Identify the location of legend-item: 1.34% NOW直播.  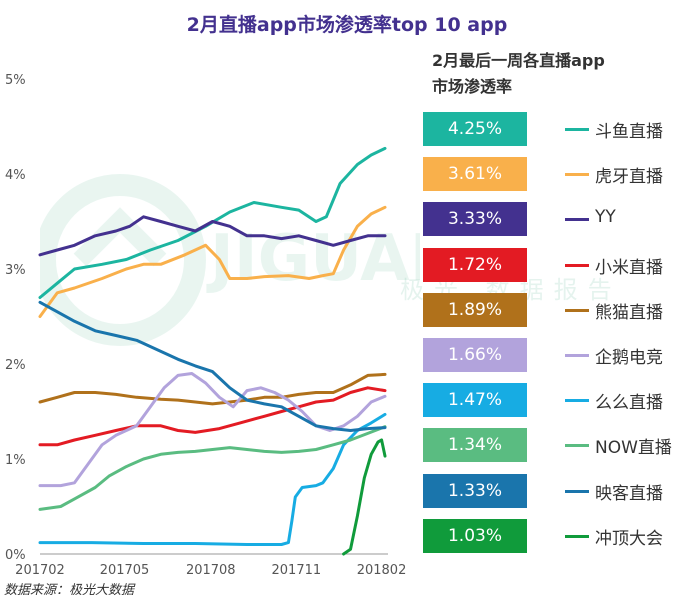
(558, 445).